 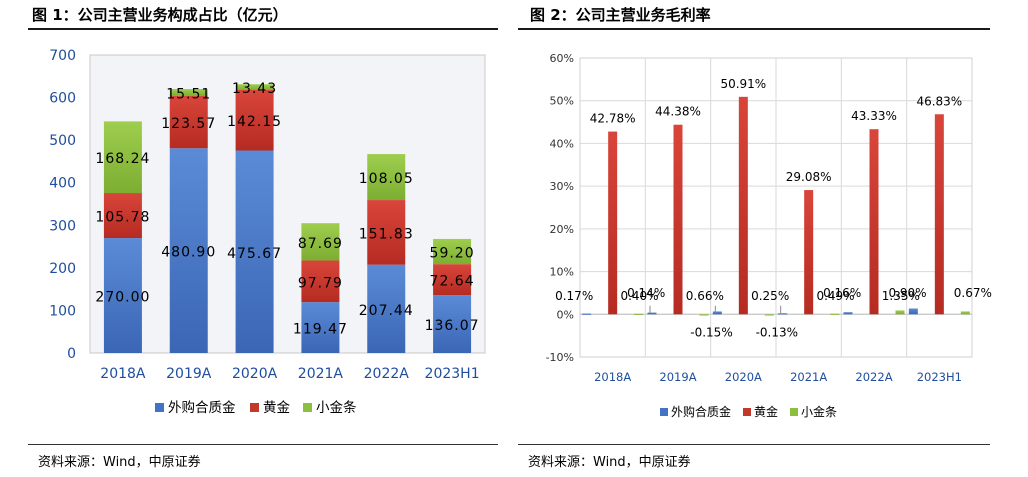 What do you see at coordinates (452, 254) in the screenshot?
I see `chart1-data-label: 59.20` at bounding box center [452, 254].